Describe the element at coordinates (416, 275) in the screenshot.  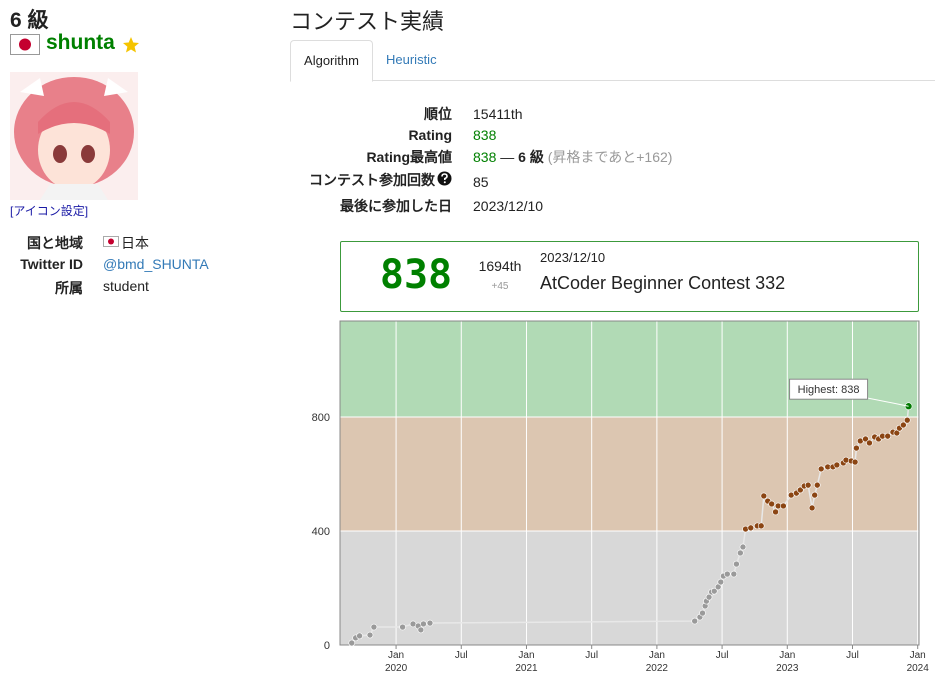
I see `latest-rating: 838` at that location.